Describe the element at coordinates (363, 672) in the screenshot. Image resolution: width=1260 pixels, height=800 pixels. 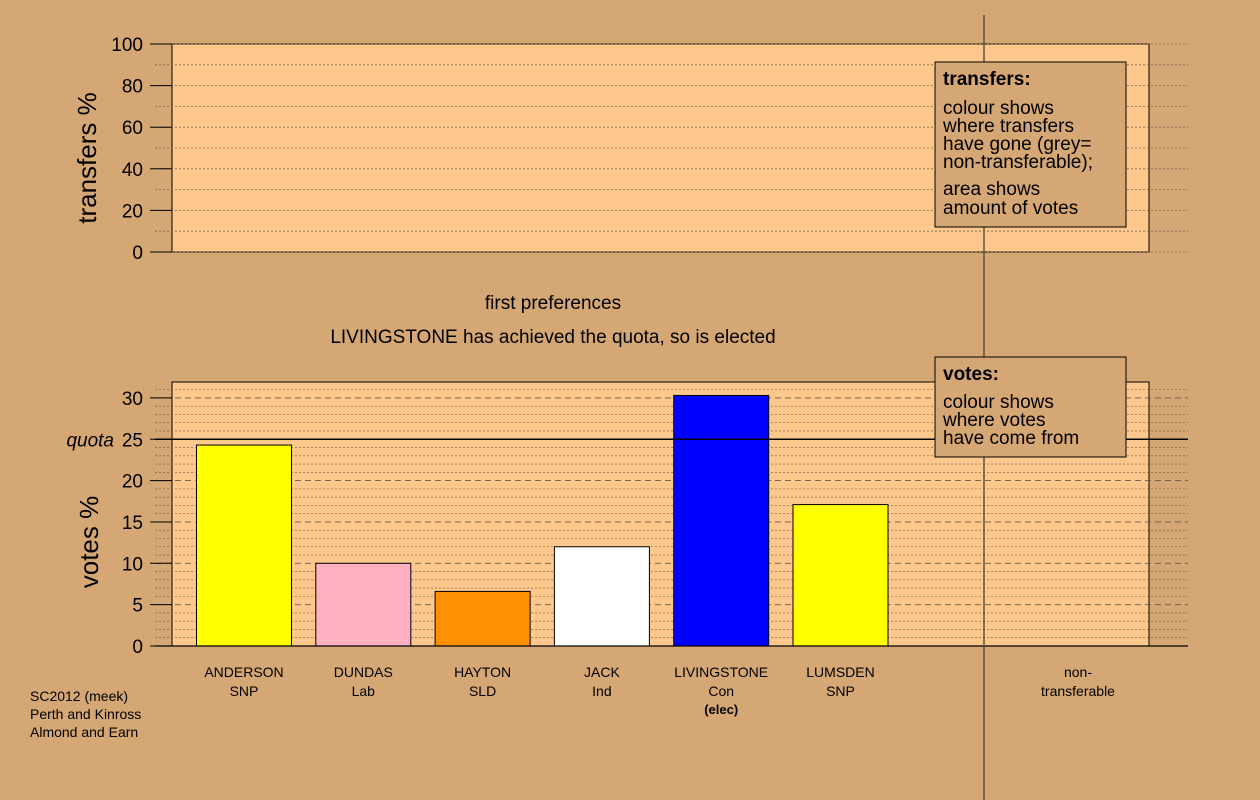
I see `candidate-name: DUNDAS` at that location.